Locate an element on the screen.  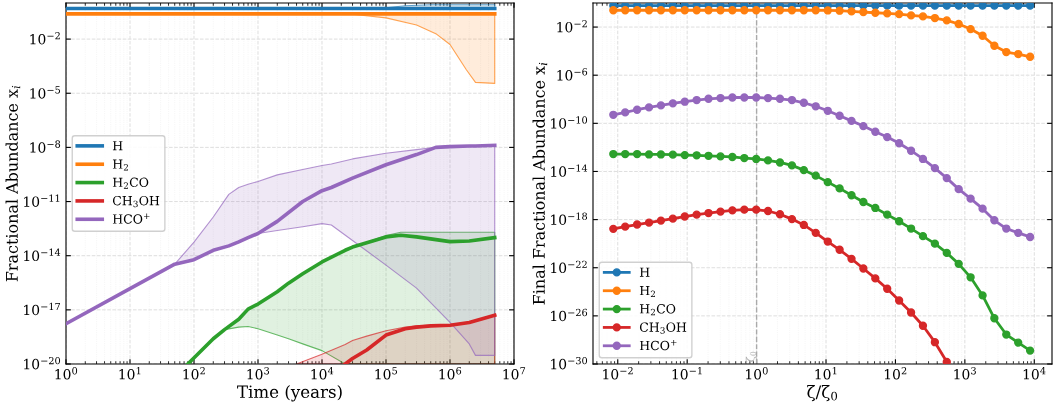
y-tick-label: 10$^{−5}$ is located at coordinates (45, 92).